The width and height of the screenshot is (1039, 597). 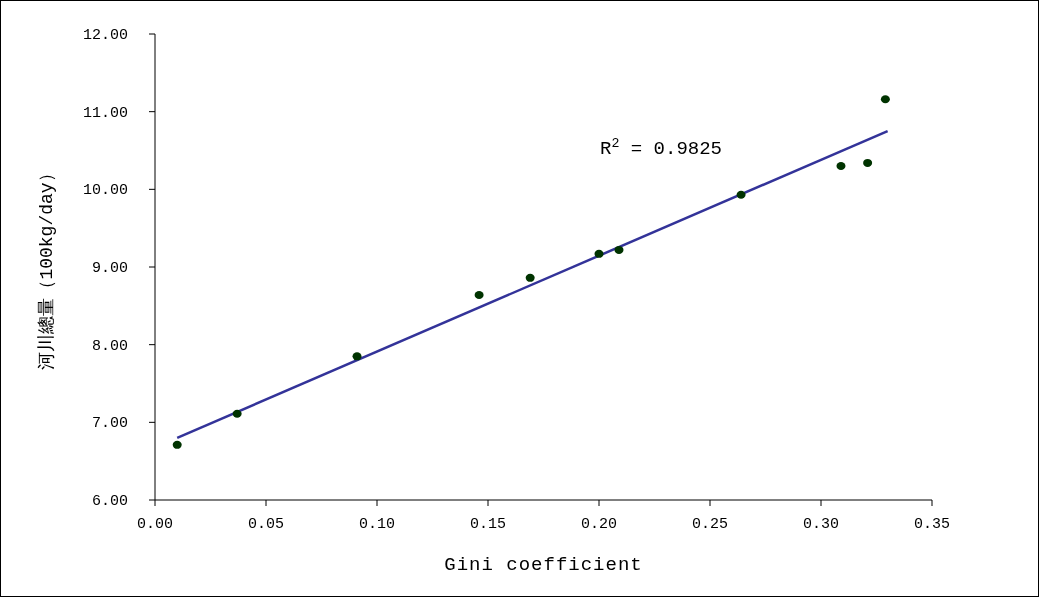 I want to click on x-tick-label: 0.05, so click(x=266, y=524).